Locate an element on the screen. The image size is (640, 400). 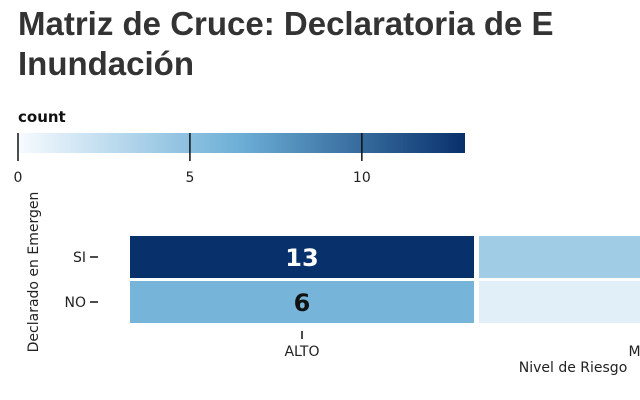
x-axis-ticks: ALTO MUY A is located at coordinates (462, 345).